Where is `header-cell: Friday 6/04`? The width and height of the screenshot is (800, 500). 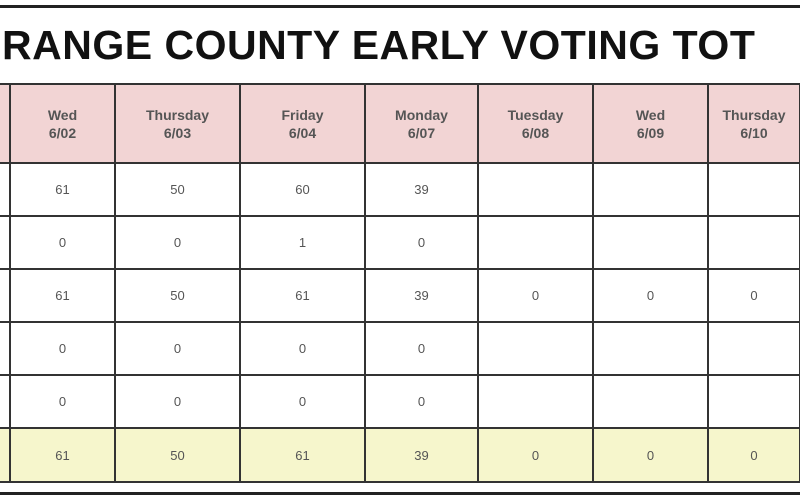 header-cell: Friday 6/04 is located at coordinates (302, 123).